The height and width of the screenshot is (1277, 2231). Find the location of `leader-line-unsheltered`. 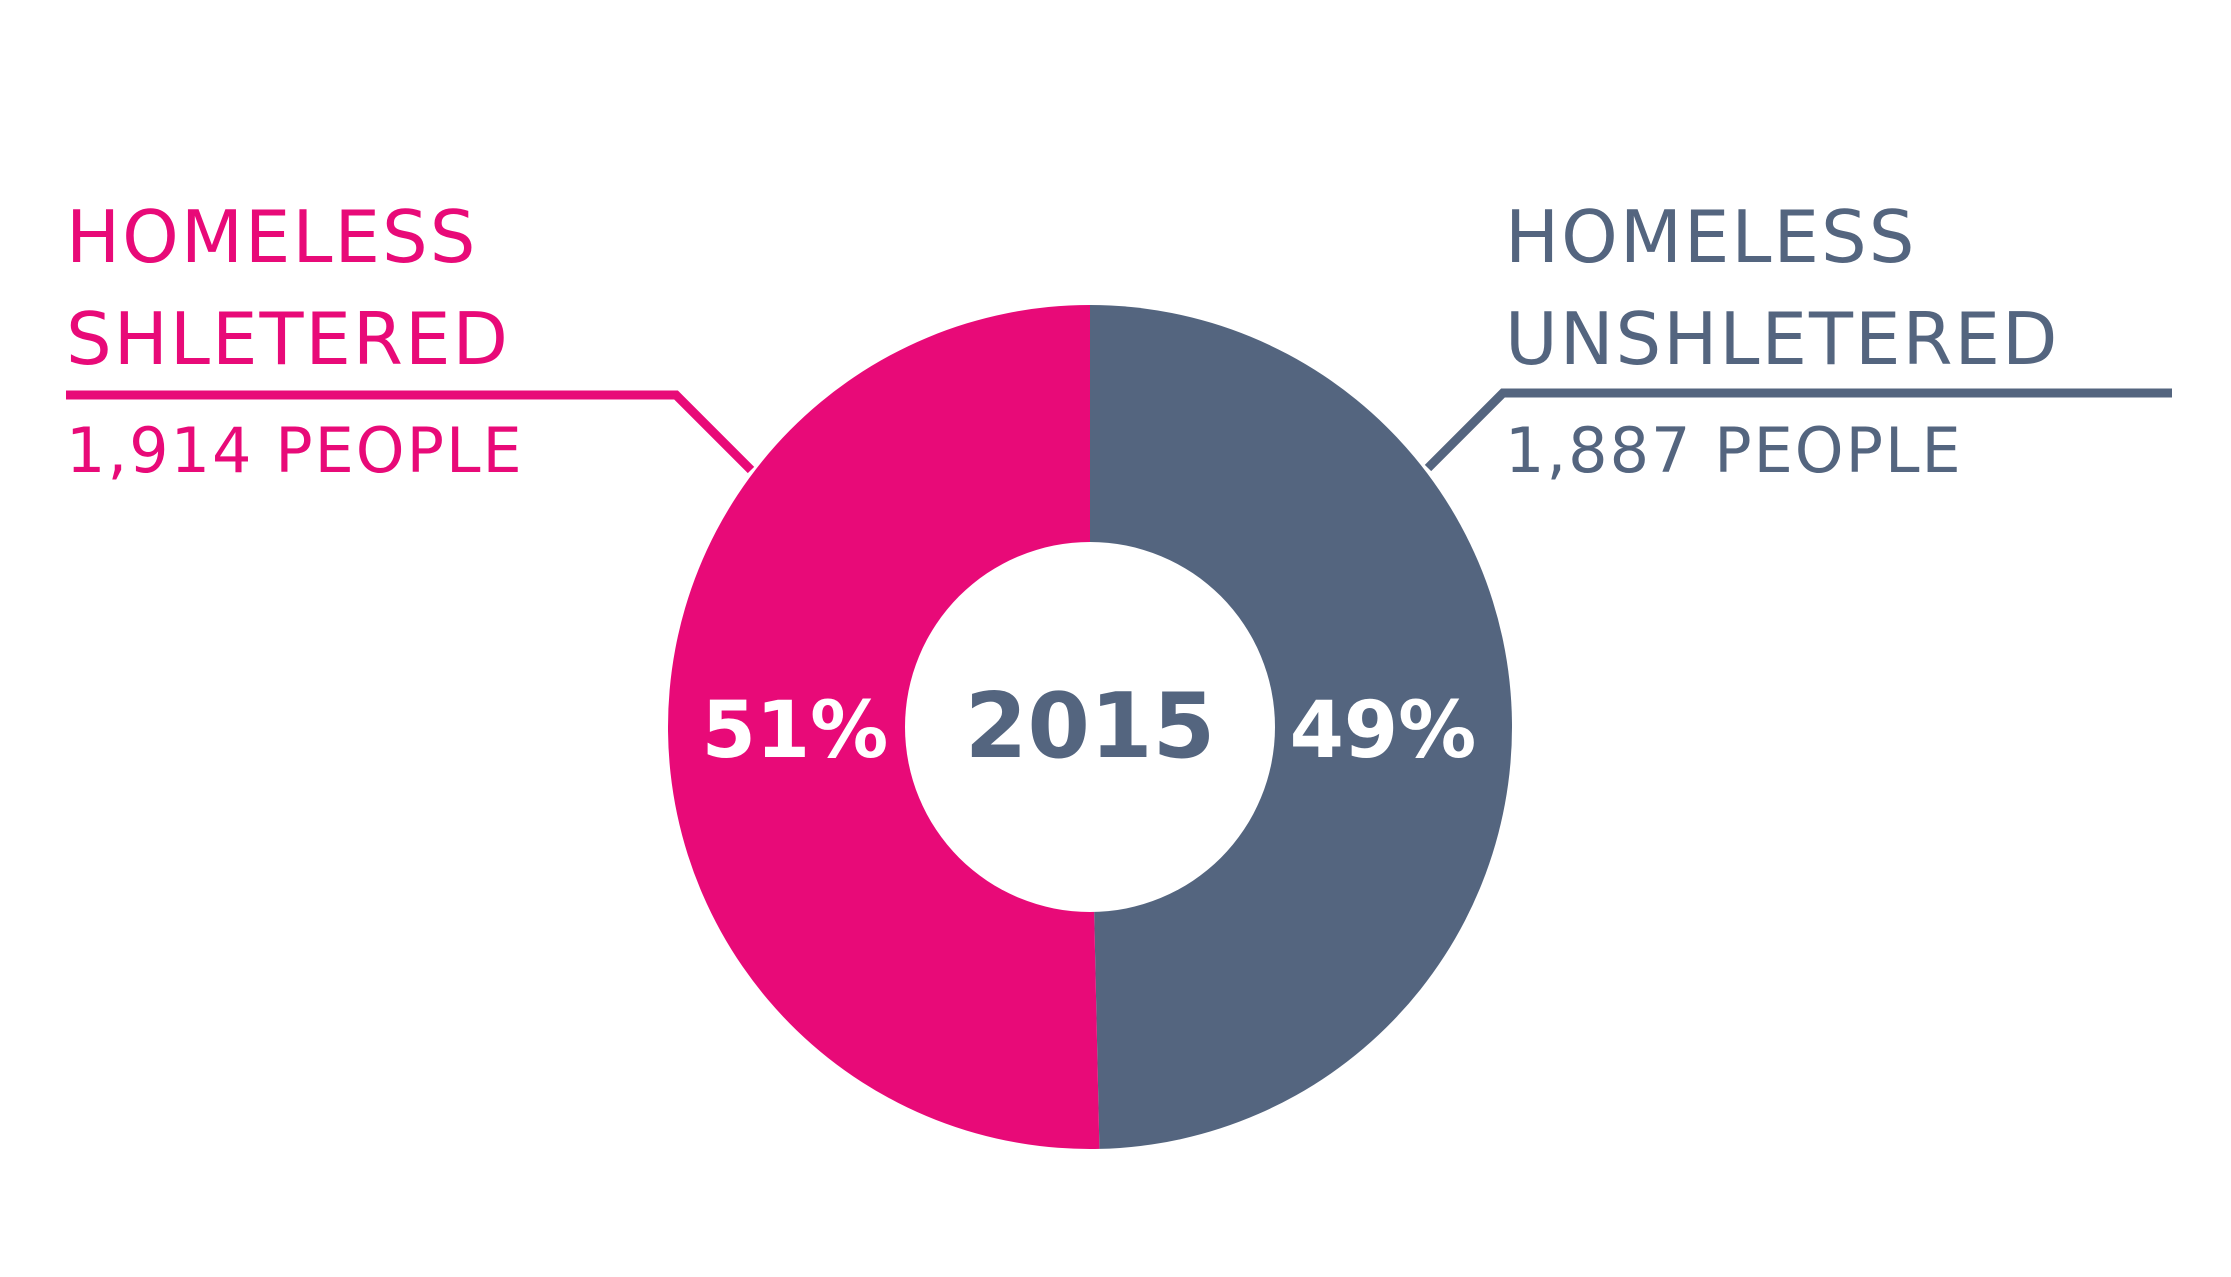

leader-line-unsheltered is located at coordinates (1798, 430).